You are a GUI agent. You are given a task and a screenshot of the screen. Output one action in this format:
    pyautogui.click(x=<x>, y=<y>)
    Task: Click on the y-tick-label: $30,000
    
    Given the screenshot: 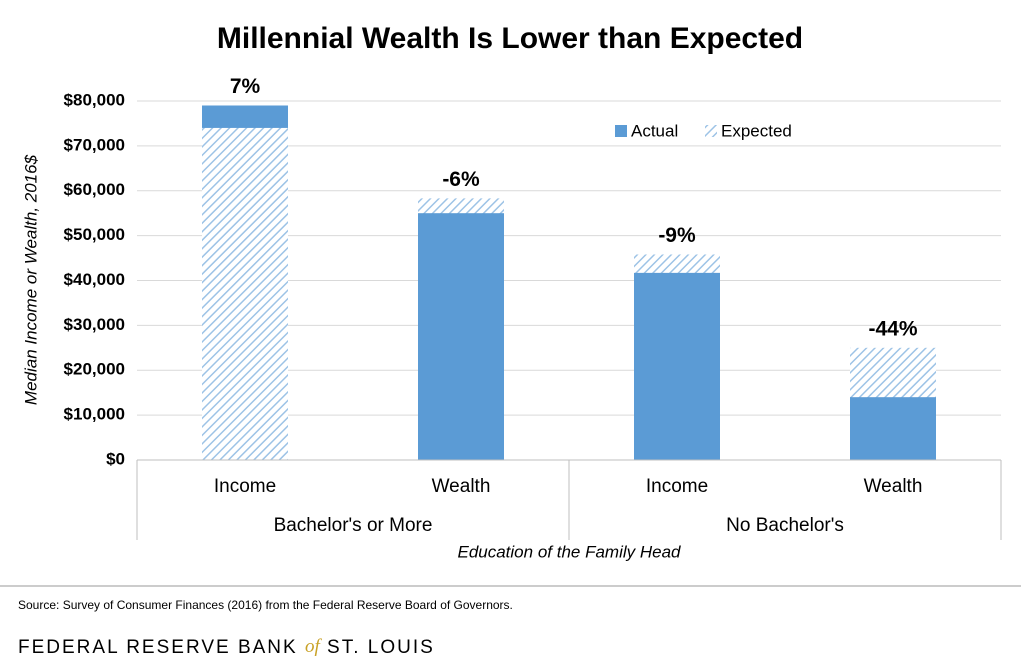 What is the action you would take?
    pyautogui.click(x=94, y=324)
    